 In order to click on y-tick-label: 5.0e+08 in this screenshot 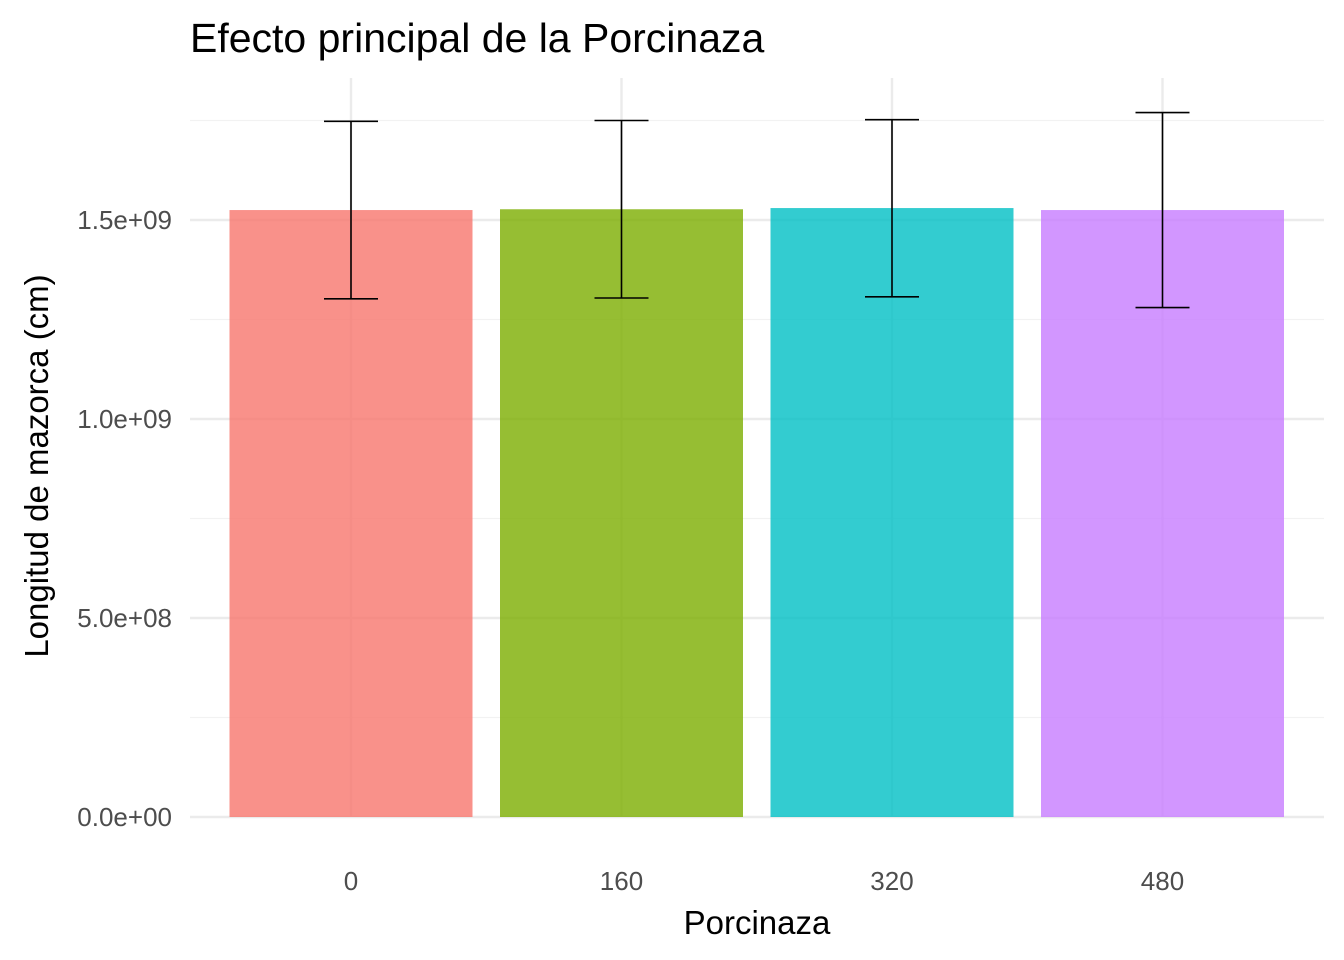, I will do `click(124, 618)`.